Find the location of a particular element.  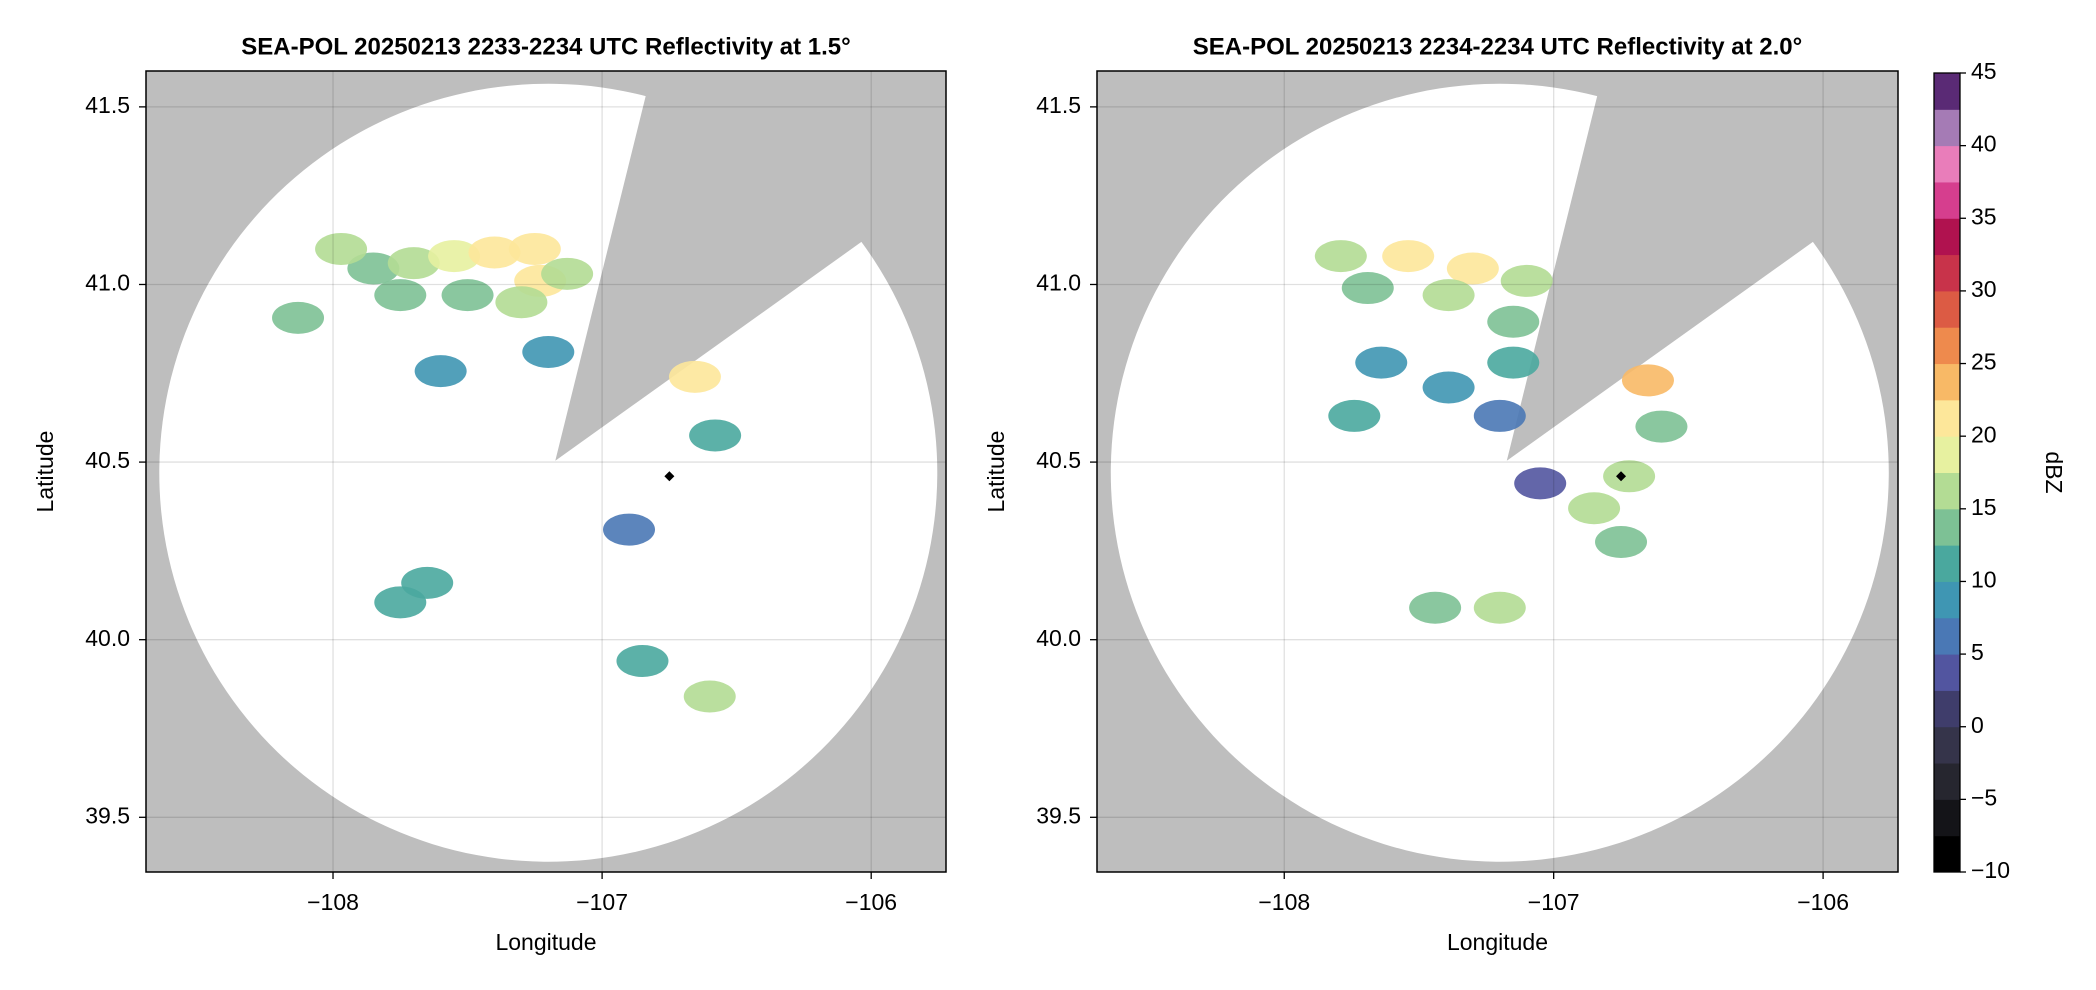

colorbar-tick-label: 5 is located at coordinates (1977, 652).